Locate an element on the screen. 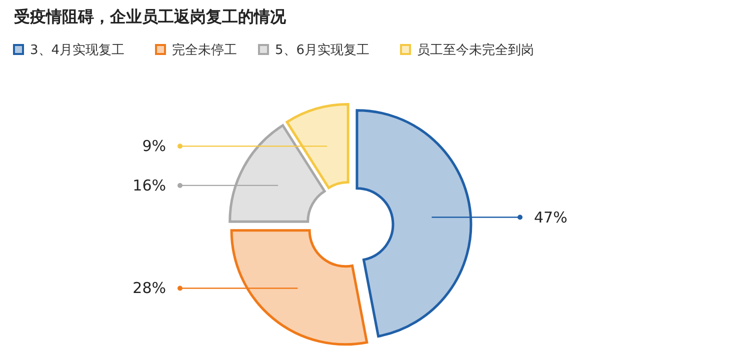  data-label: 16% is located at coordinates (149, 185).